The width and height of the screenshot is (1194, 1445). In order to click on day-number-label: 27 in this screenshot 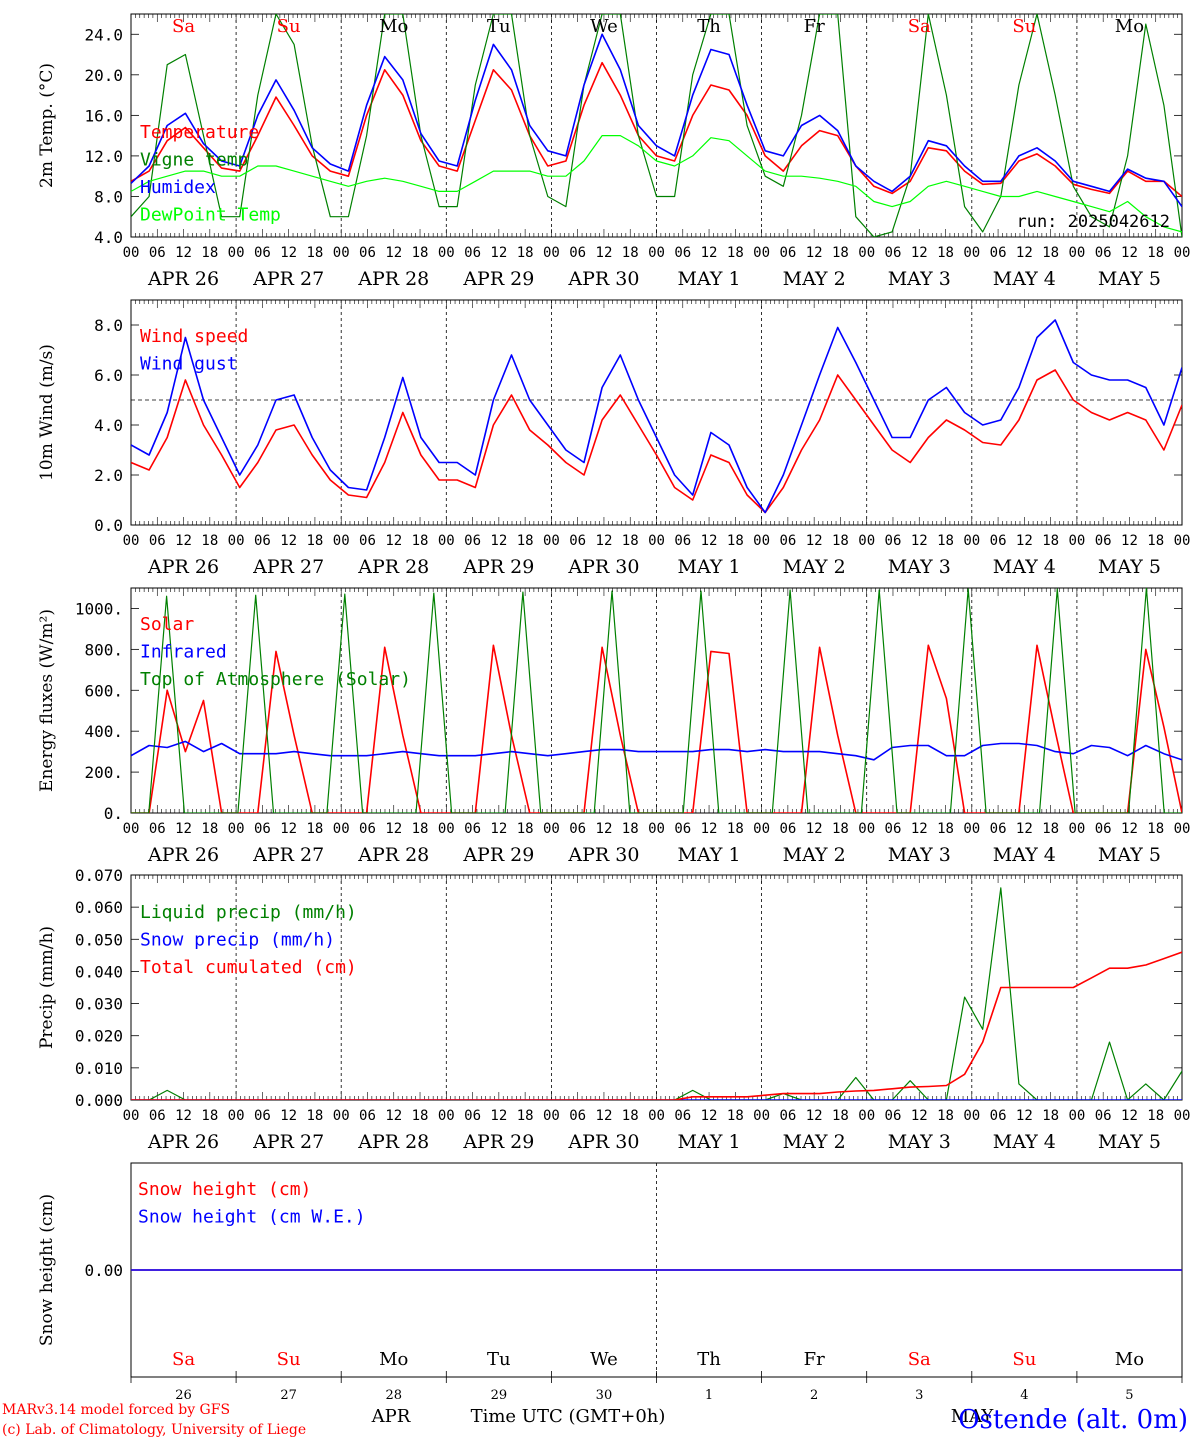, I will do `click(288, 1395)`.